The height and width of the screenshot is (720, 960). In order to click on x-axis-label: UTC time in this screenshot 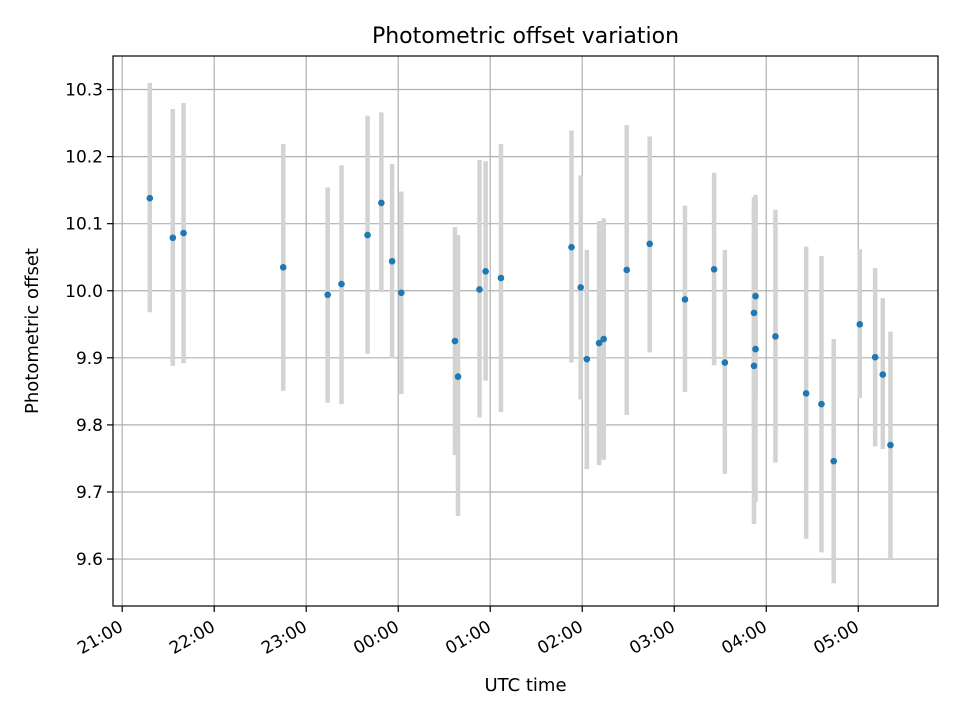, I will do `click(525, 685)`.